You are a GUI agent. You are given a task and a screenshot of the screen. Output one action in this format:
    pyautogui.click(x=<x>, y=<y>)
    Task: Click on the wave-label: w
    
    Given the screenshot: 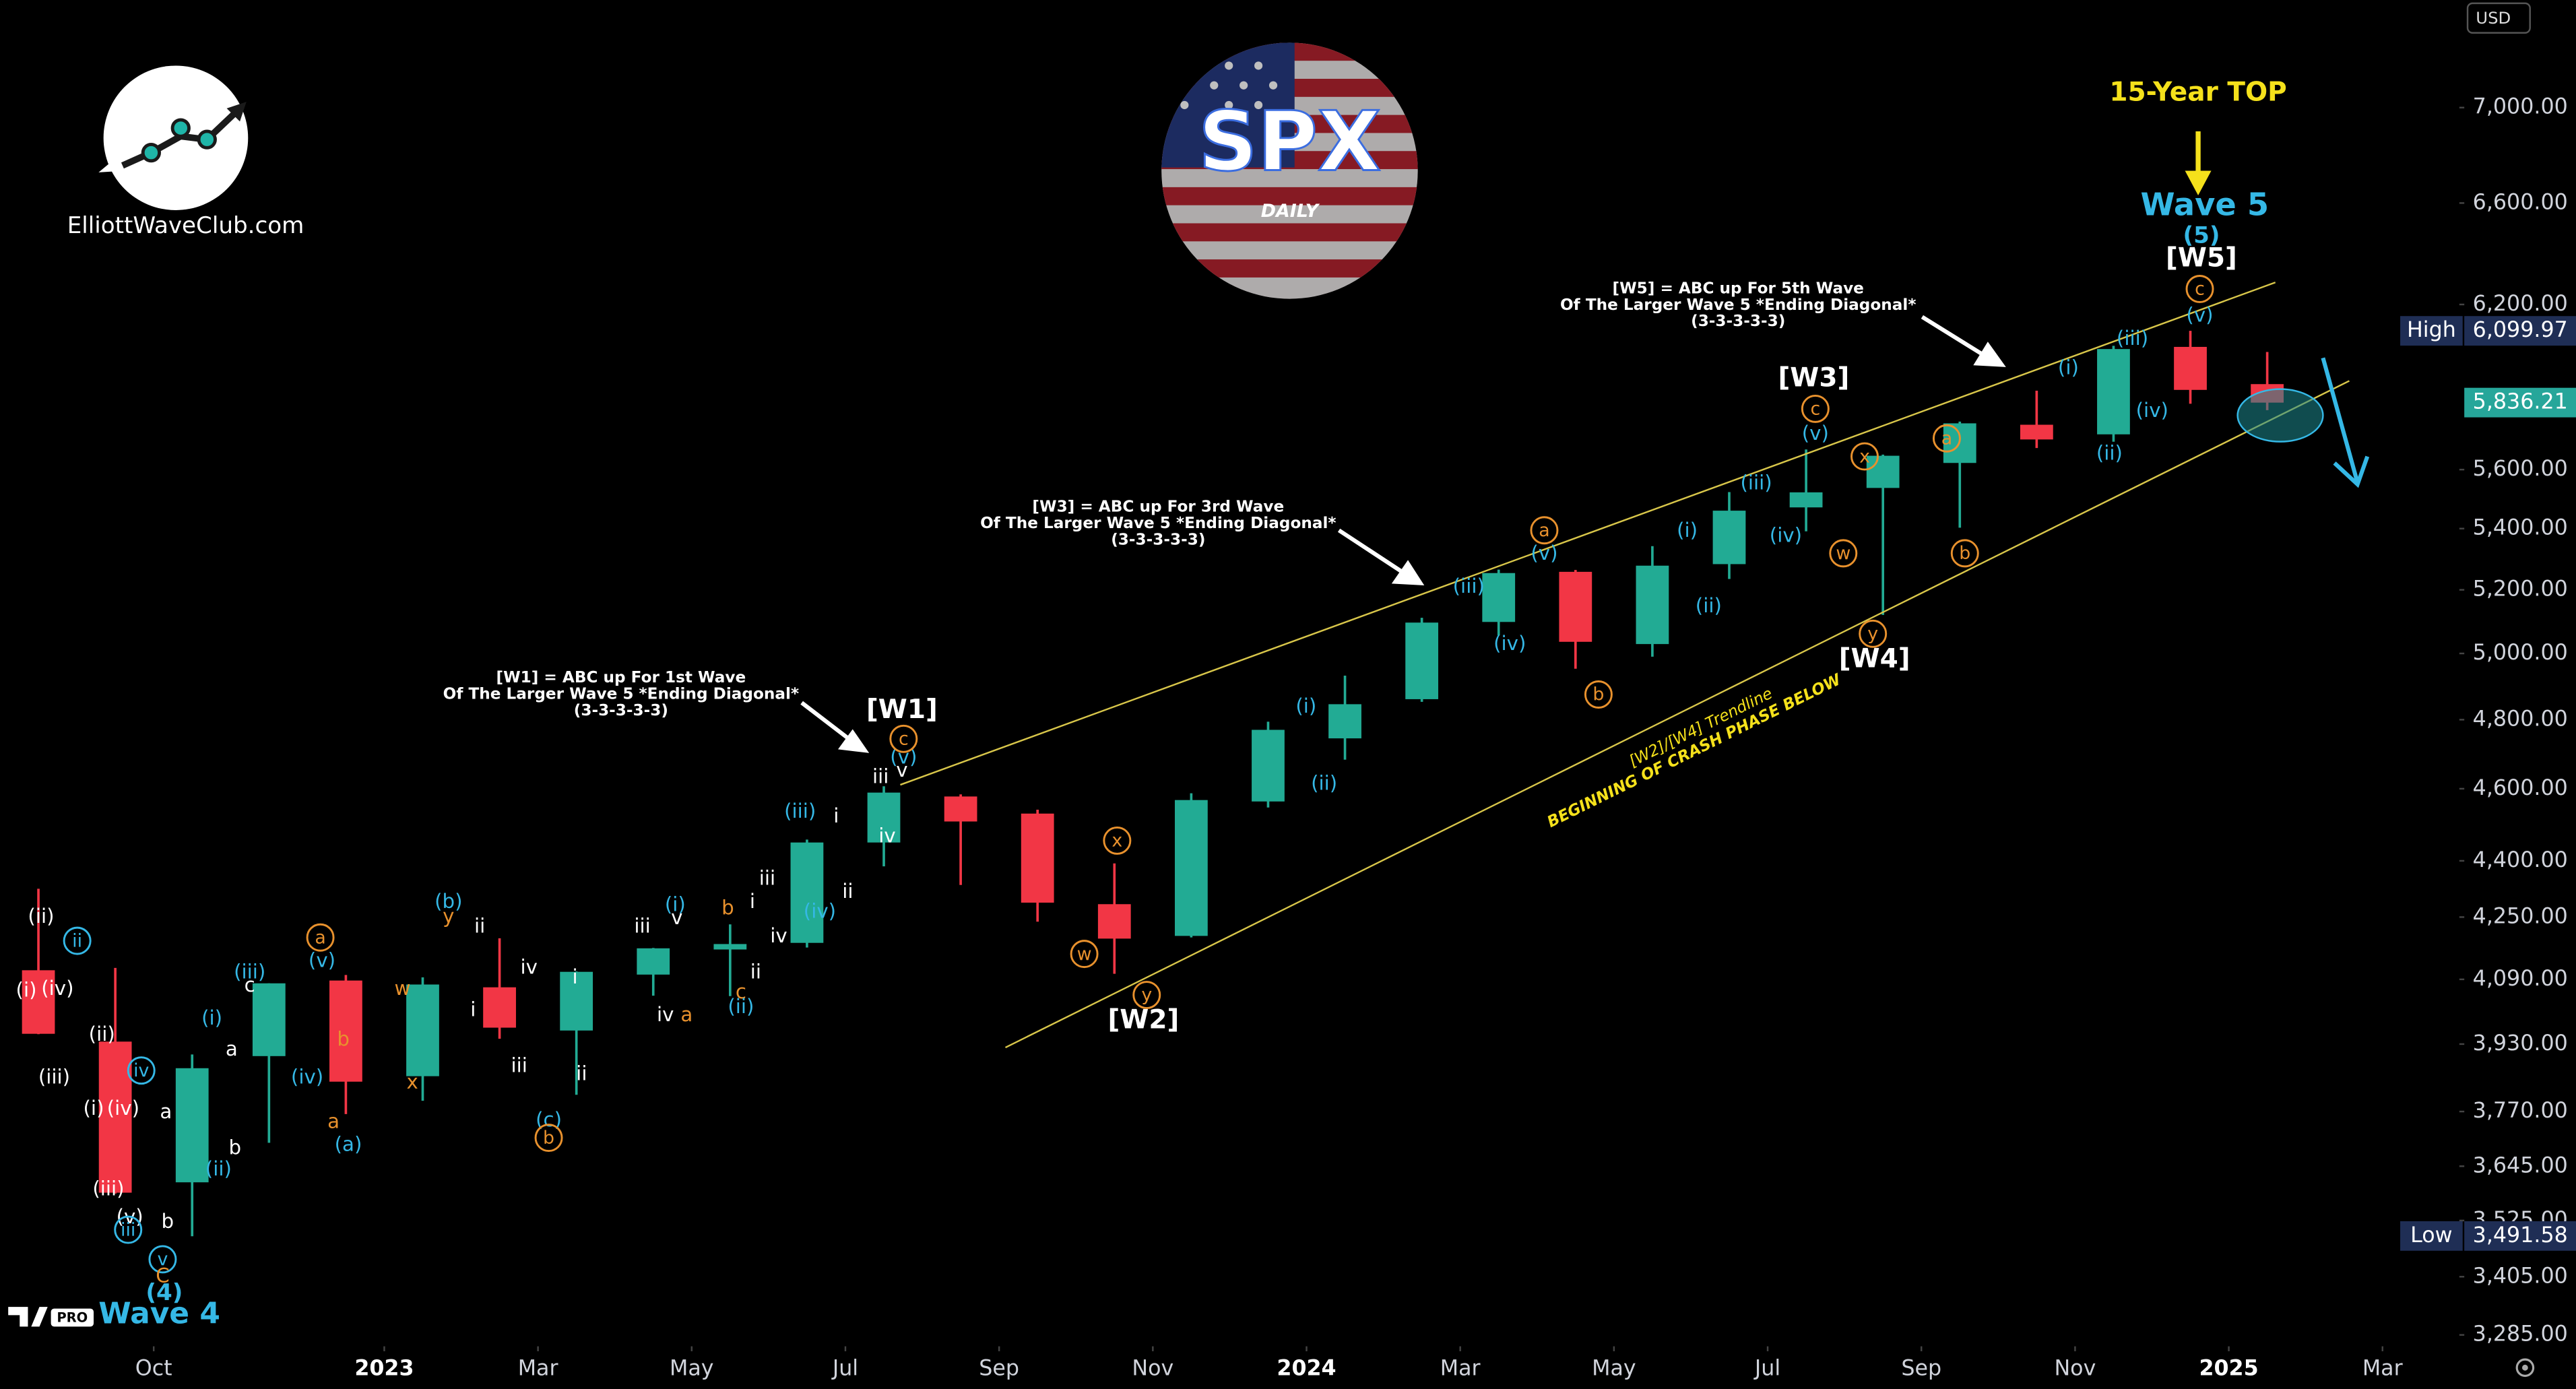 What is the action you would take?
    pyautogui.click(x=1843, y=553)
    